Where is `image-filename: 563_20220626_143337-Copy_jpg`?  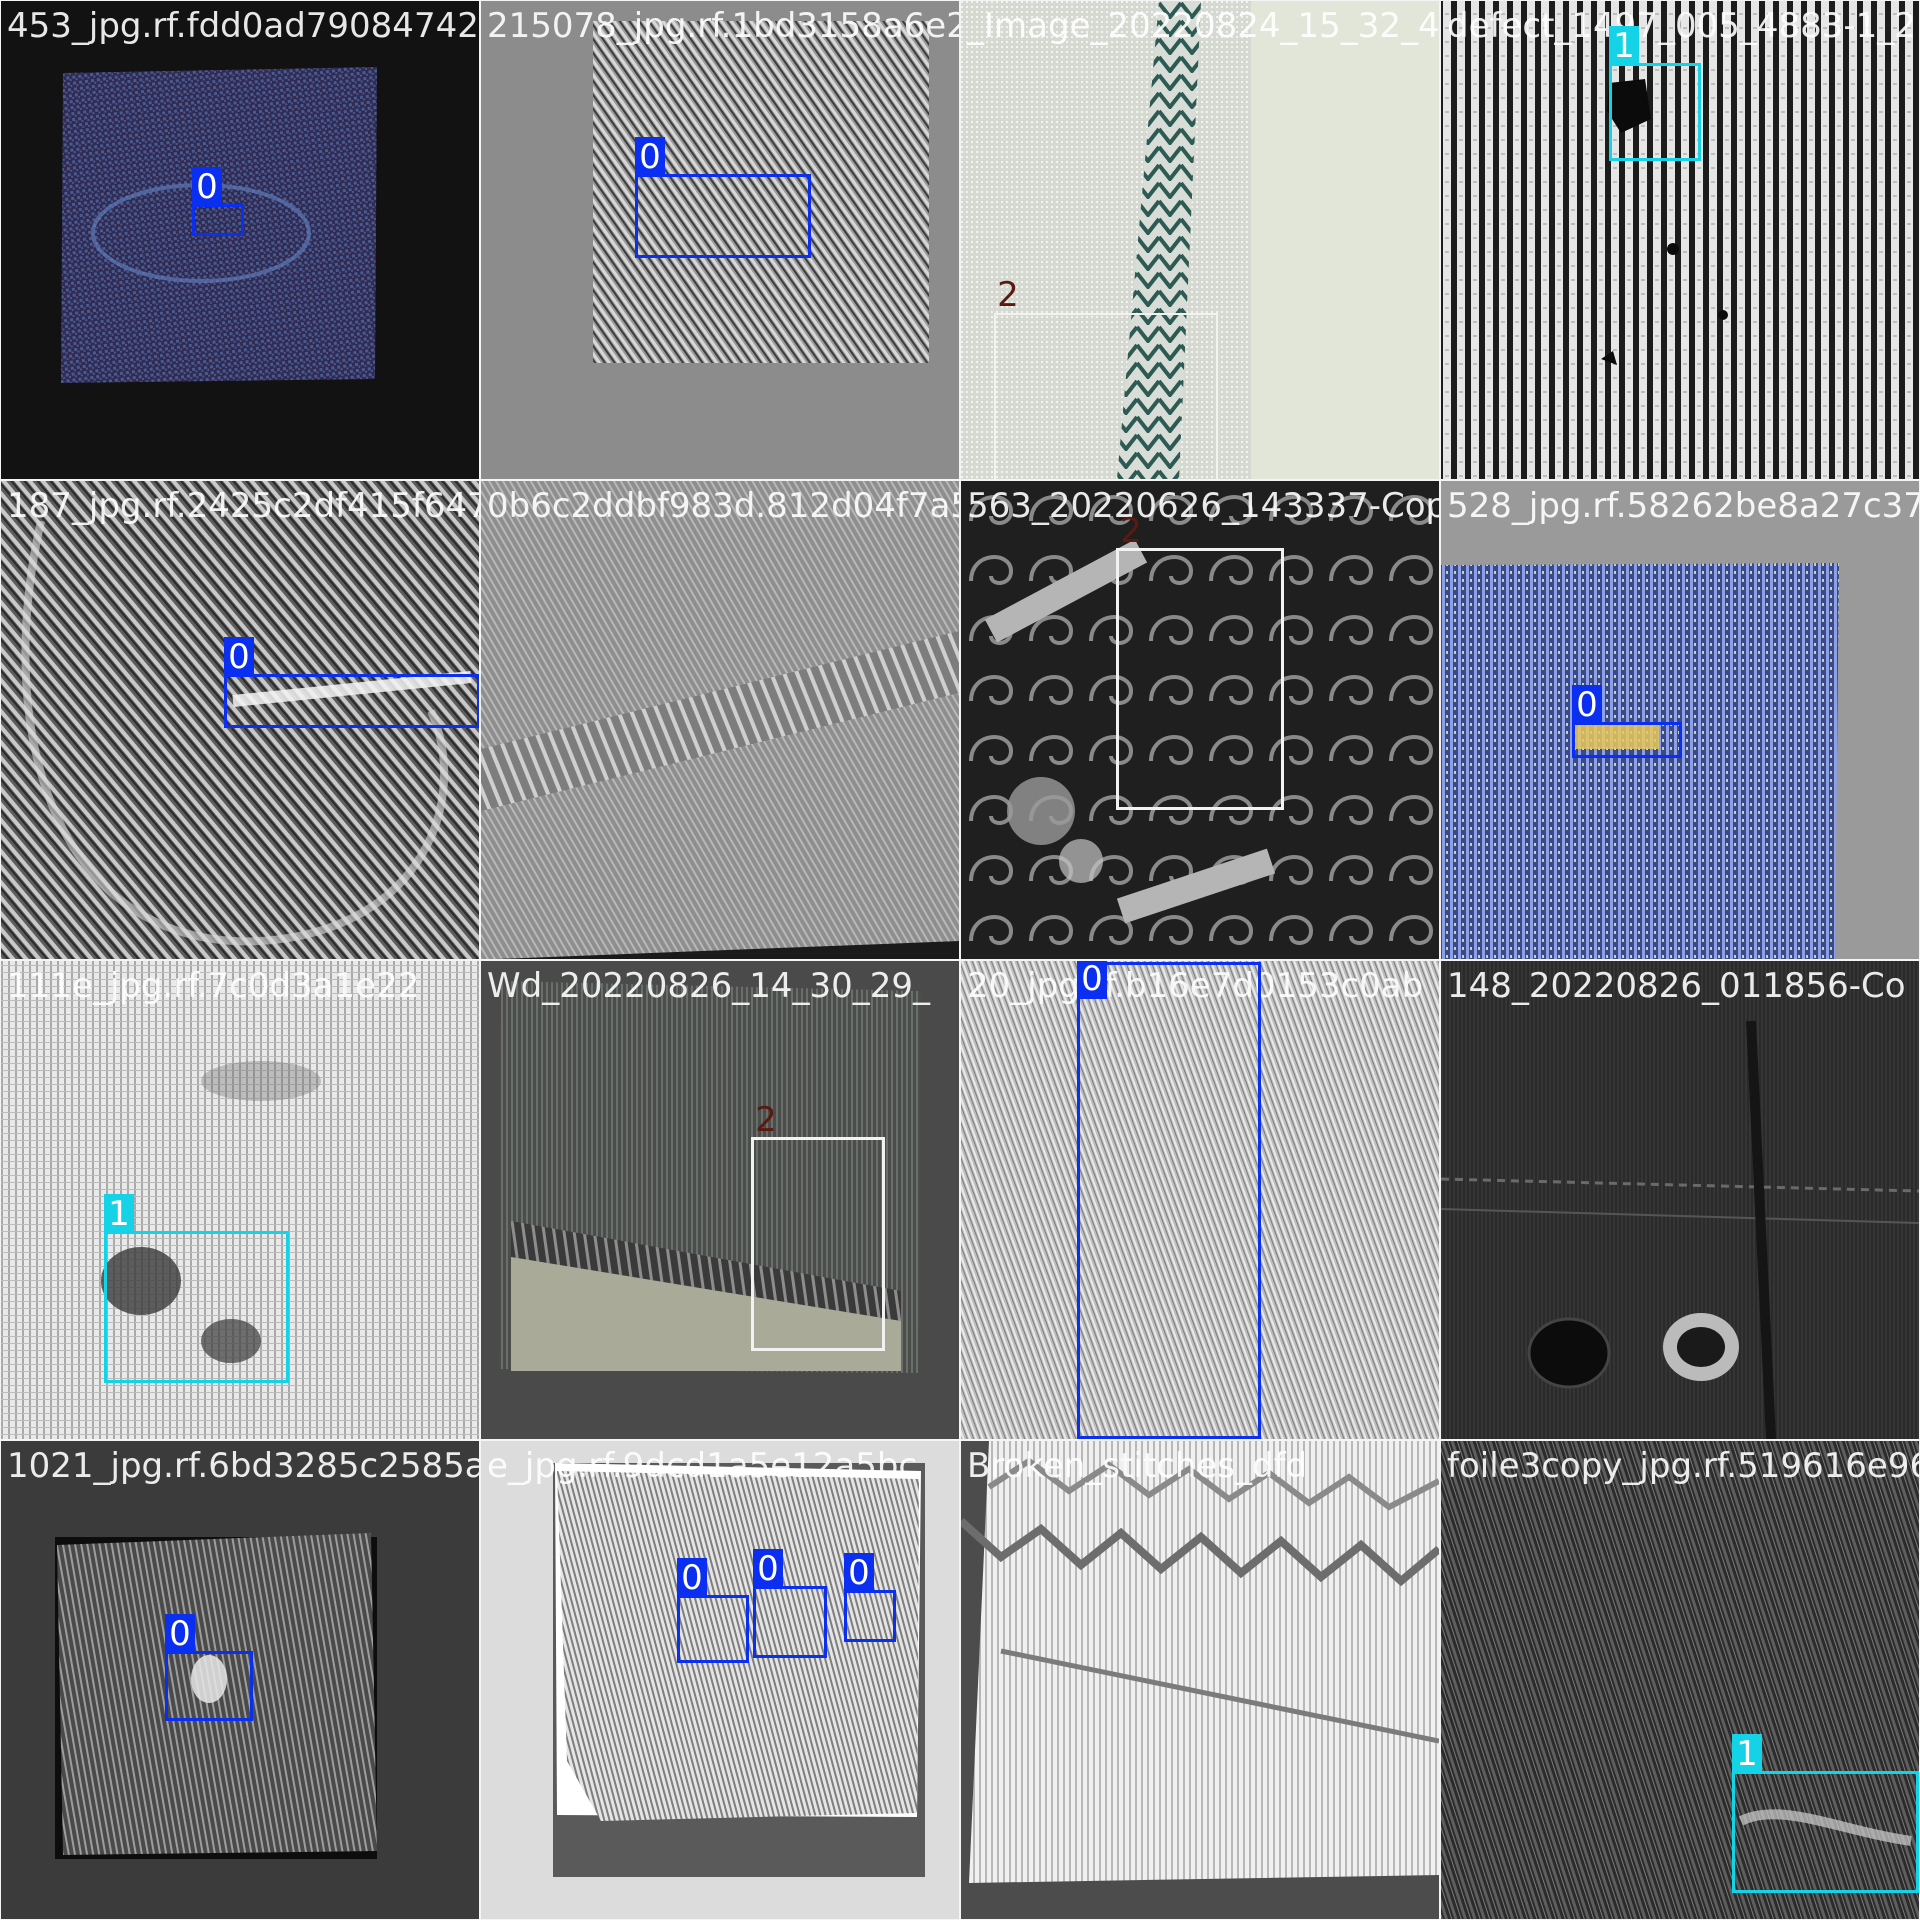
image-filename: 563_20220626_143337-Copy_jpg is located at coordinates (1203, 506).